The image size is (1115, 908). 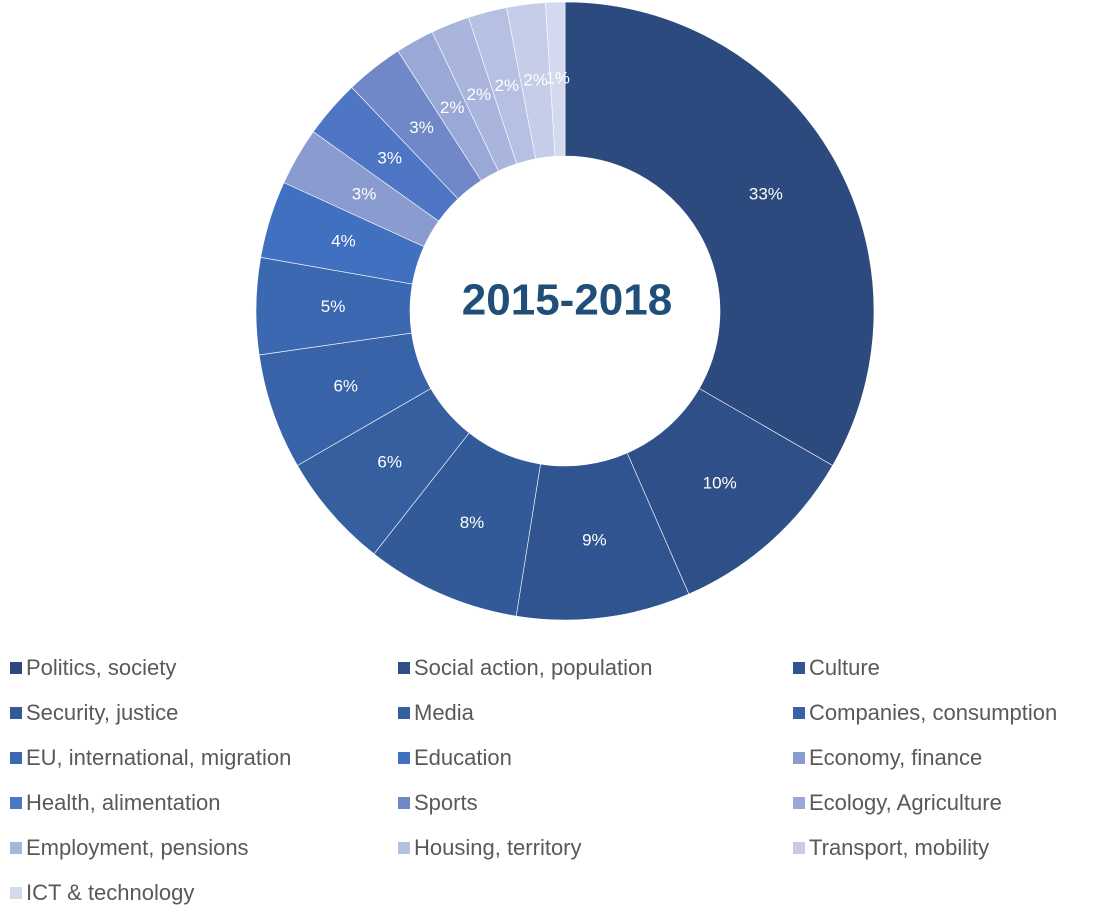 I want to click on legend-label: Employment, pensions, so click(x=137, y=847).